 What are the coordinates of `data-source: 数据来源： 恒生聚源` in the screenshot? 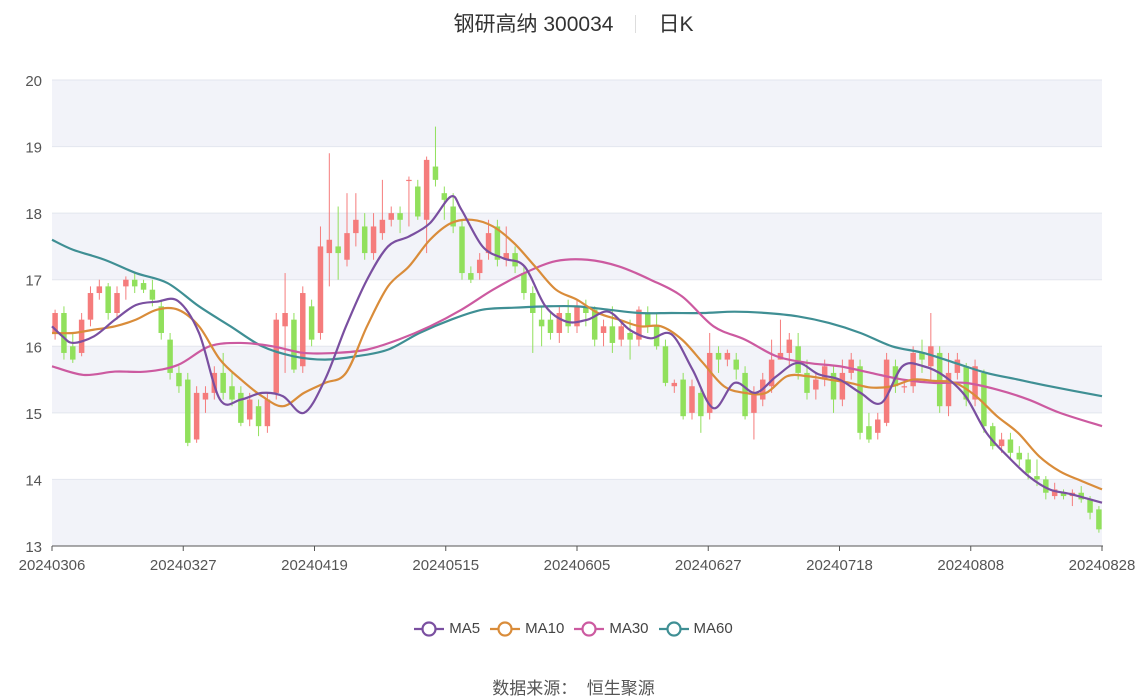 It's located at (573, 686).